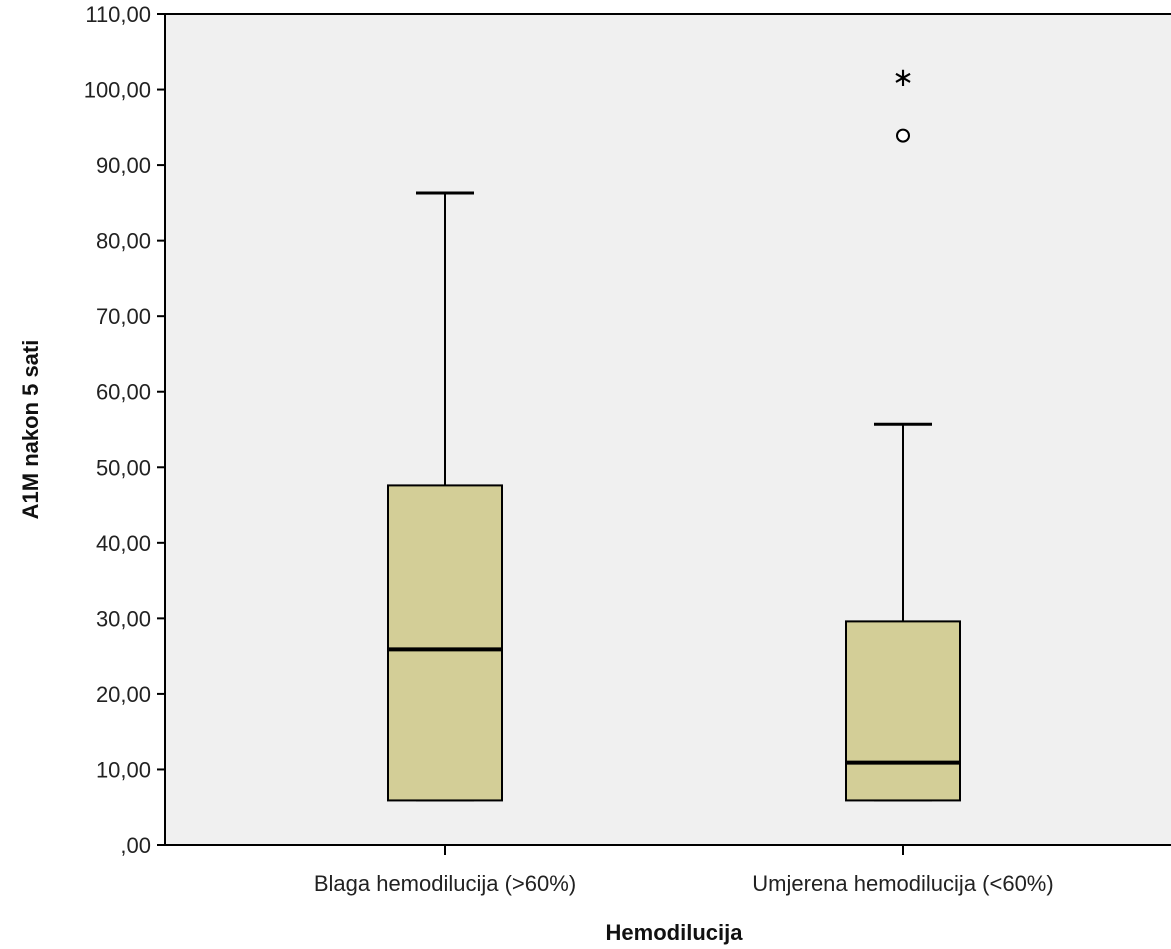 This screenshot has height=949, width=1171. What do you see at coordinates (118, 14) in the screenshot?
I see `y-tick-label: 110,00` at bounding box center [118, 14].